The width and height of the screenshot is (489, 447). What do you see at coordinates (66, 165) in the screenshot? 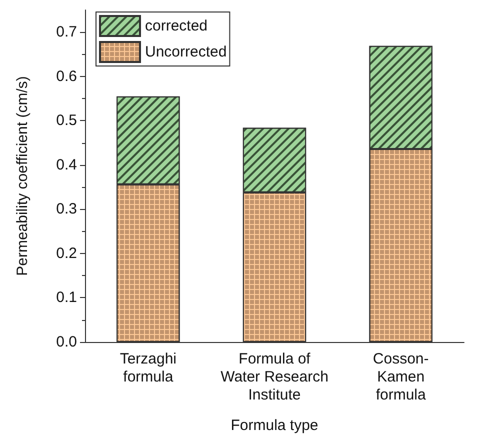
I see `y-tick-label: 0.4` at bounding box center [66, 165].